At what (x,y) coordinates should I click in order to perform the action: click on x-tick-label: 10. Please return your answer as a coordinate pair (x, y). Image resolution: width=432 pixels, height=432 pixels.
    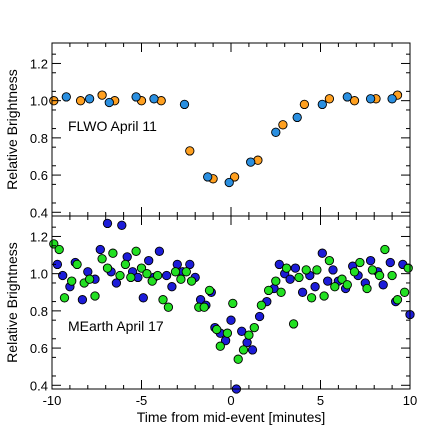
    Looking at the image, I should click on (410, 400).